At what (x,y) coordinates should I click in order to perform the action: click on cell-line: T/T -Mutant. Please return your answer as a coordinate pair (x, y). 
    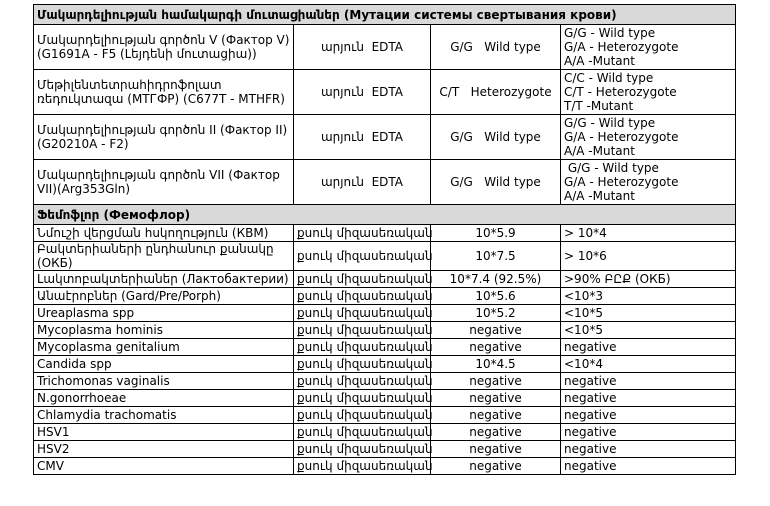
    Looking at the image, I should click on (599, 106).